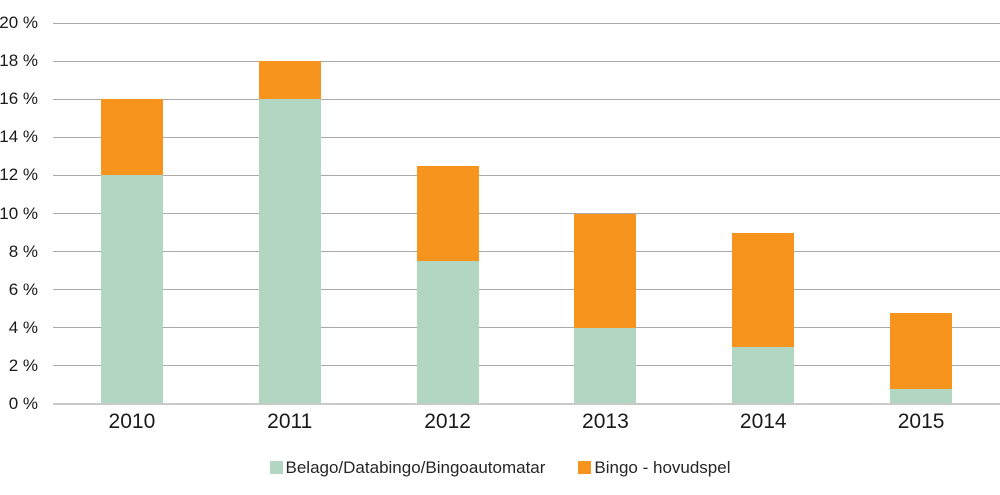 The height and width of the screenshot is (495, 1000). What do you see at coordinates (605, 270) in the screenshot?
I see `bar-segment-bingo-hovudspel-2013` at bounding box center [605, 270].